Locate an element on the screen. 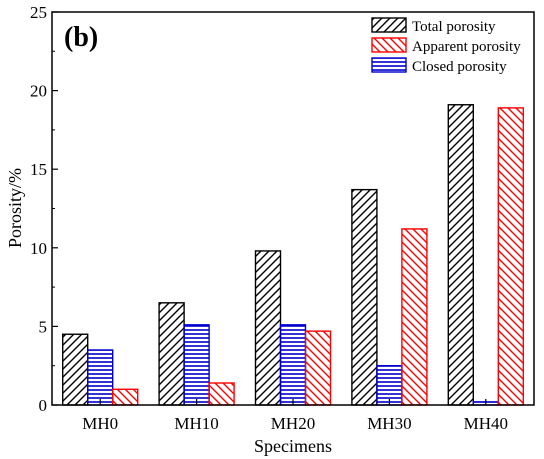 The height and width of the screenshot is (459, 544). x-tick-label: MH0 is located at coordinates (100, 423).